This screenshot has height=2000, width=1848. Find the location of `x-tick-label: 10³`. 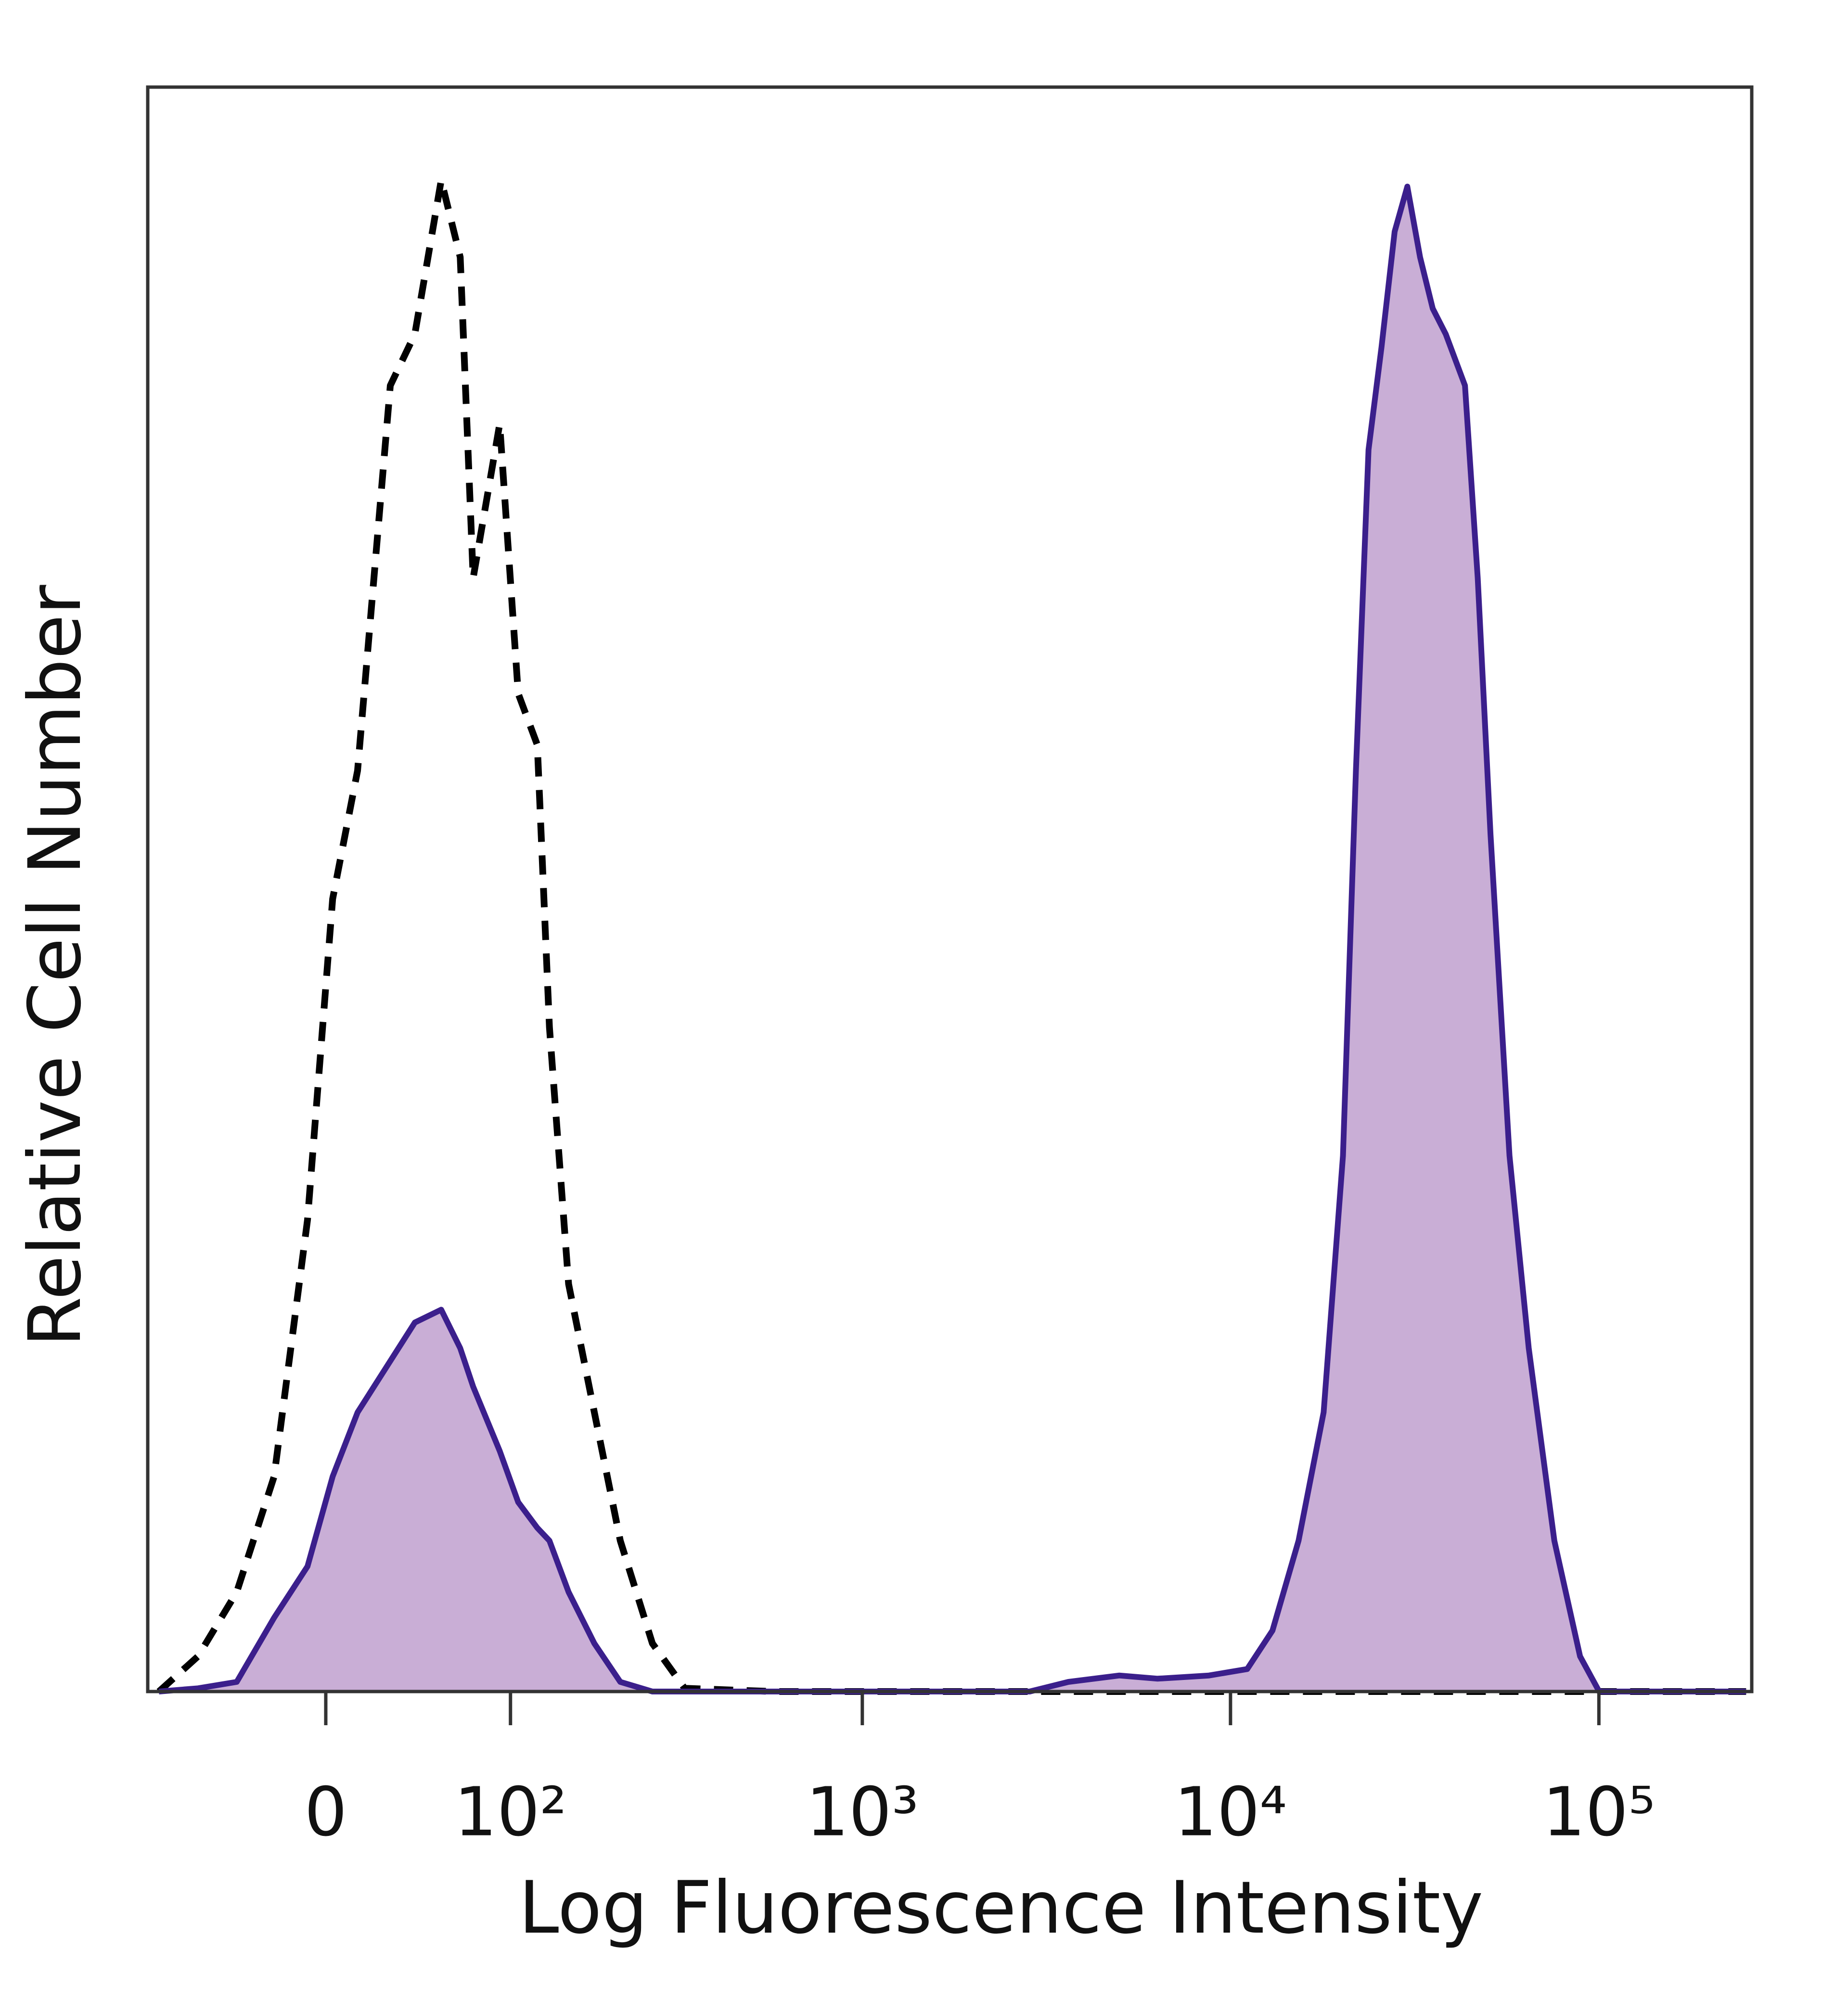

x-tick-label: 10³ is located at coordinates (862, 1812).